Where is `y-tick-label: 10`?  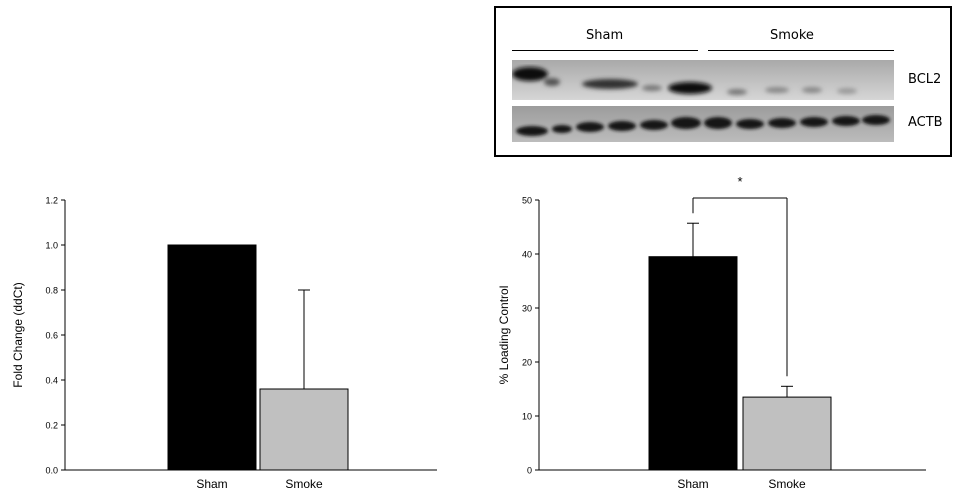
y-tick-label: 10 is located at coordinates (527, 417).